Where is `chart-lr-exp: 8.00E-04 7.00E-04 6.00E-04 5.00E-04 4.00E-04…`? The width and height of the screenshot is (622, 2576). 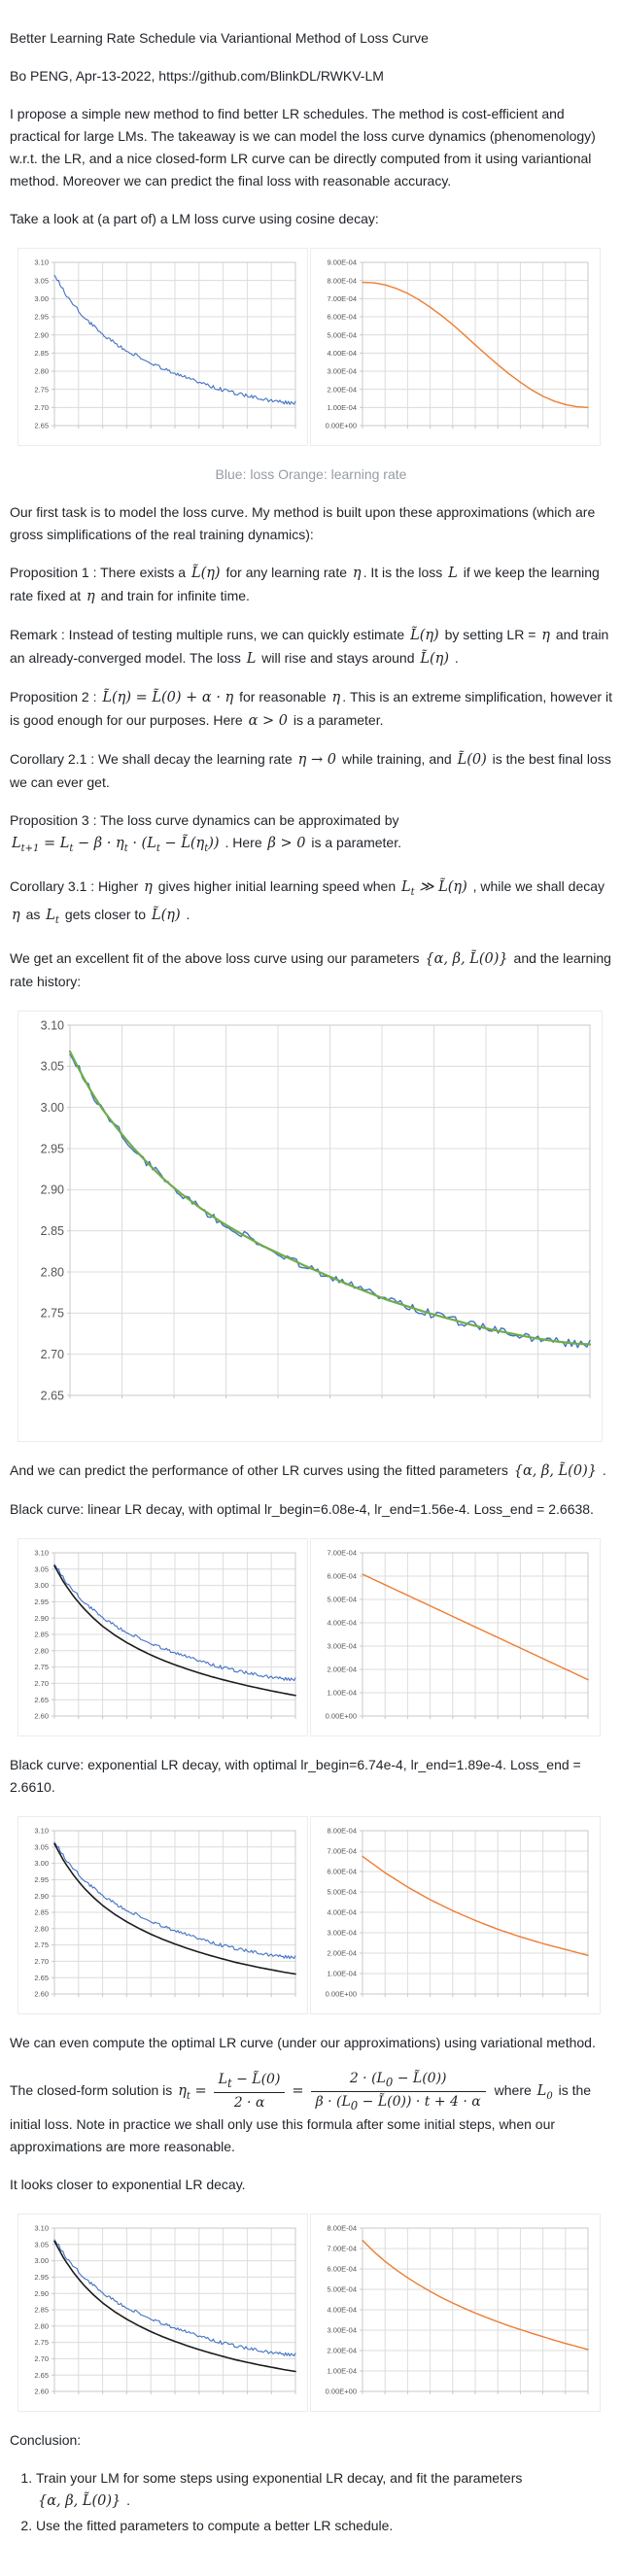
chart-lr-exp: 8.00E-04 7.00E-04 6.00E-04 5.00E-04 4.00E-04… is located at coordinates (455, 1914).